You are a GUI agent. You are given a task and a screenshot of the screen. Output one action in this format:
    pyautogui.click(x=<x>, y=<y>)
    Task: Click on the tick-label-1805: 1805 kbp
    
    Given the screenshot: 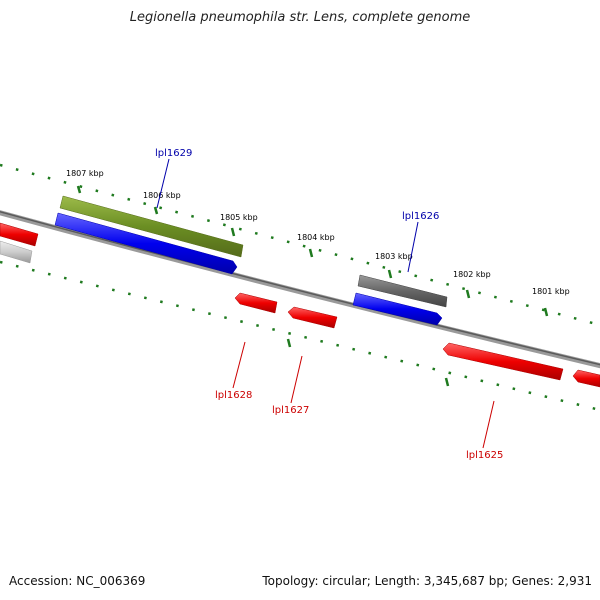 What is the action you would take?
    pyautogui.click(x=239, y=217)
    